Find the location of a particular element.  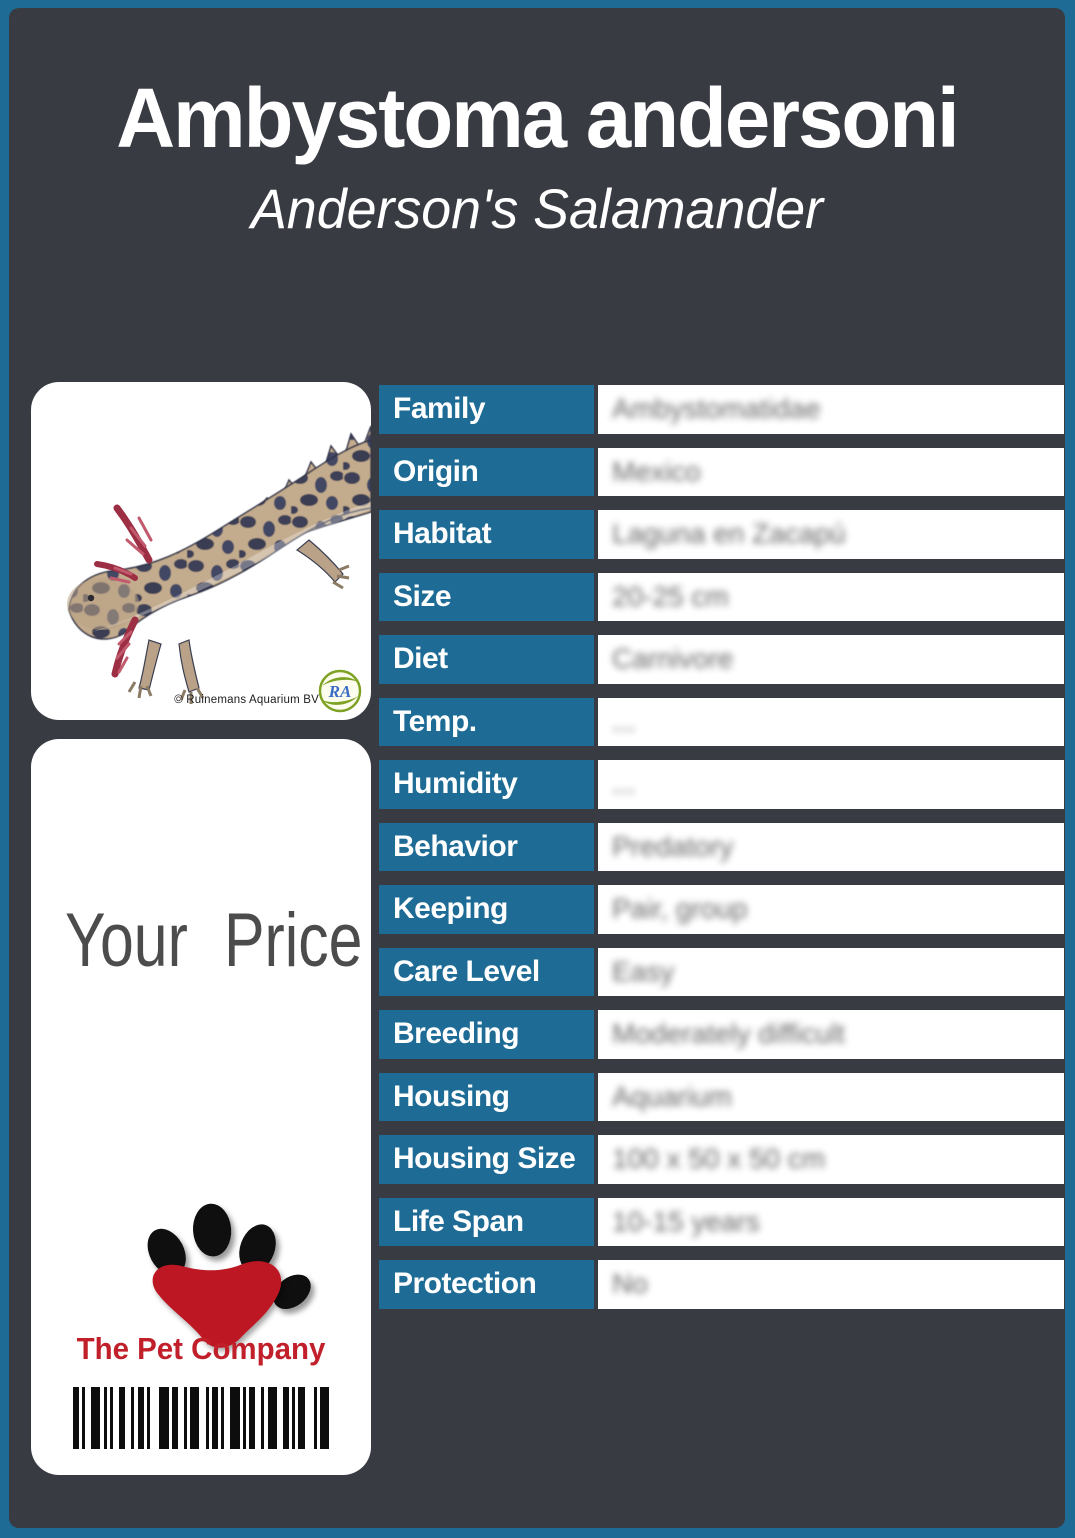

table-row: Origin Mexico is located at coordinates (721, 471).